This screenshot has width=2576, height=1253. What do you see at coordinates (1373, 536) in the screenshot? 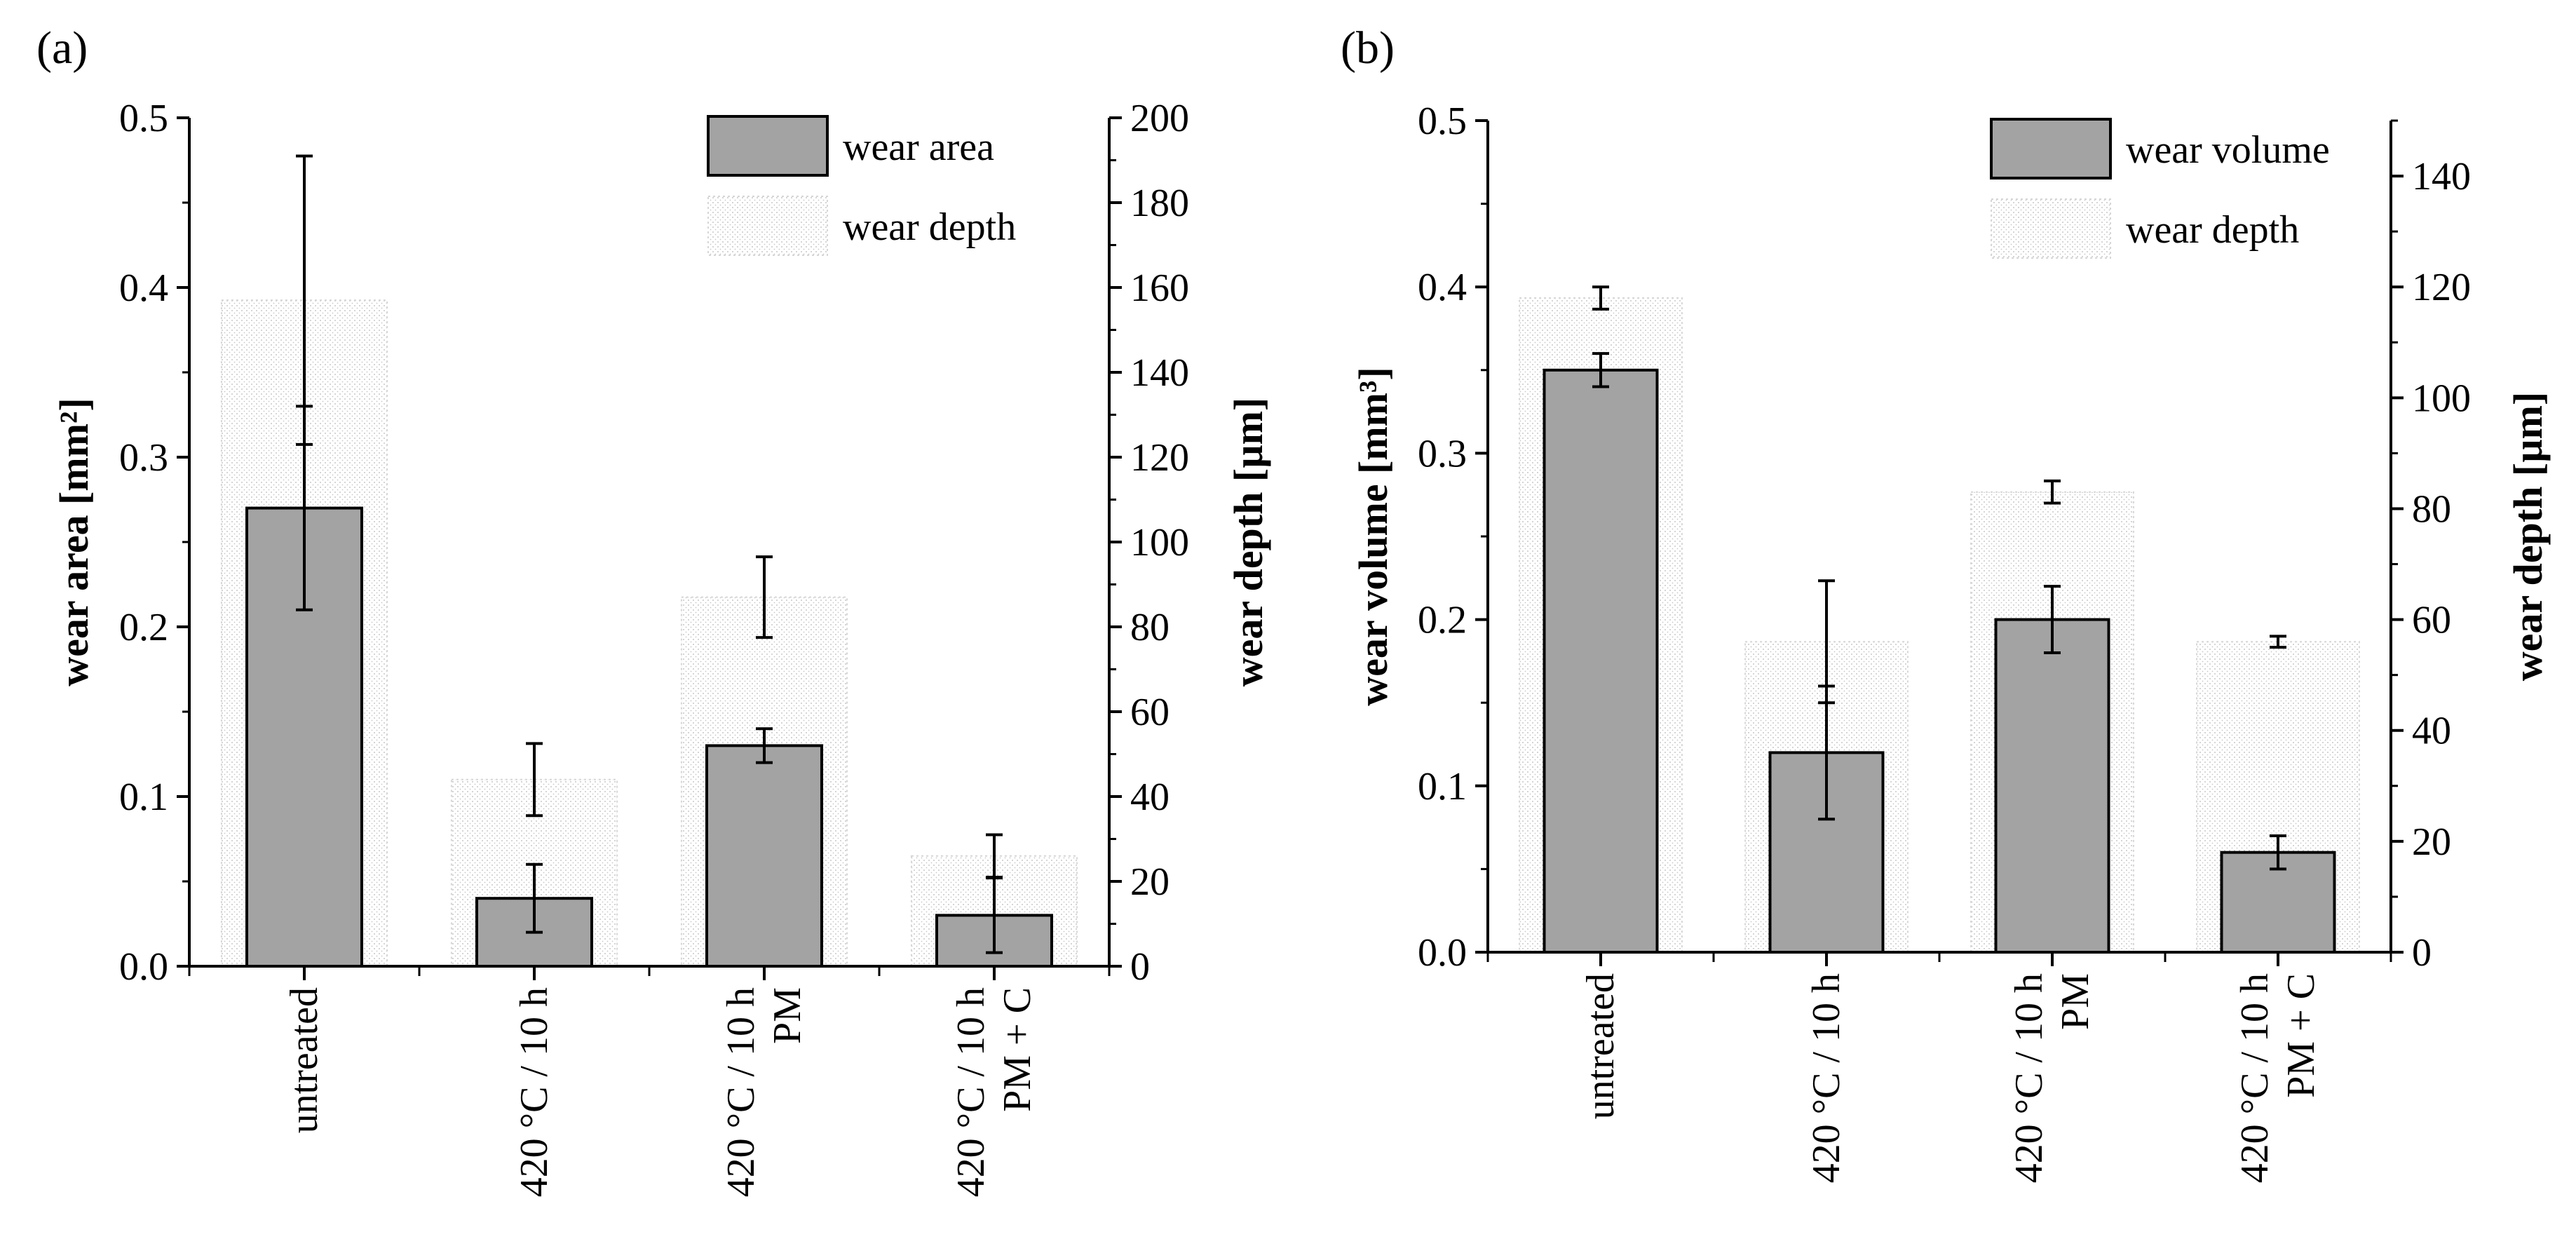
I see `y-axis-title: wear volume [mm³]` at bounding box center [1373, 536].